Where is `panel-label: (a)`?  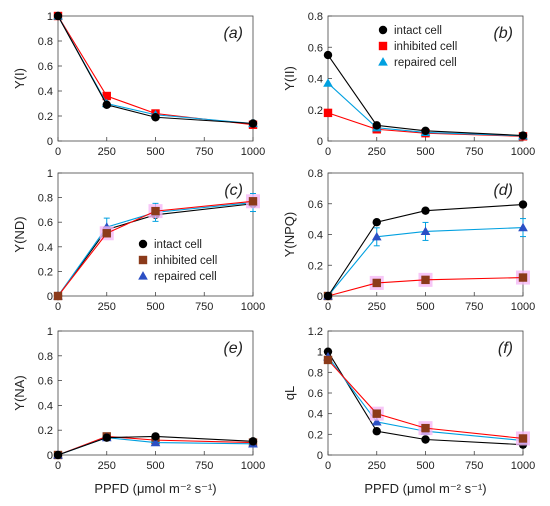 panel-label: (a) is located at coordinates (233, 33).